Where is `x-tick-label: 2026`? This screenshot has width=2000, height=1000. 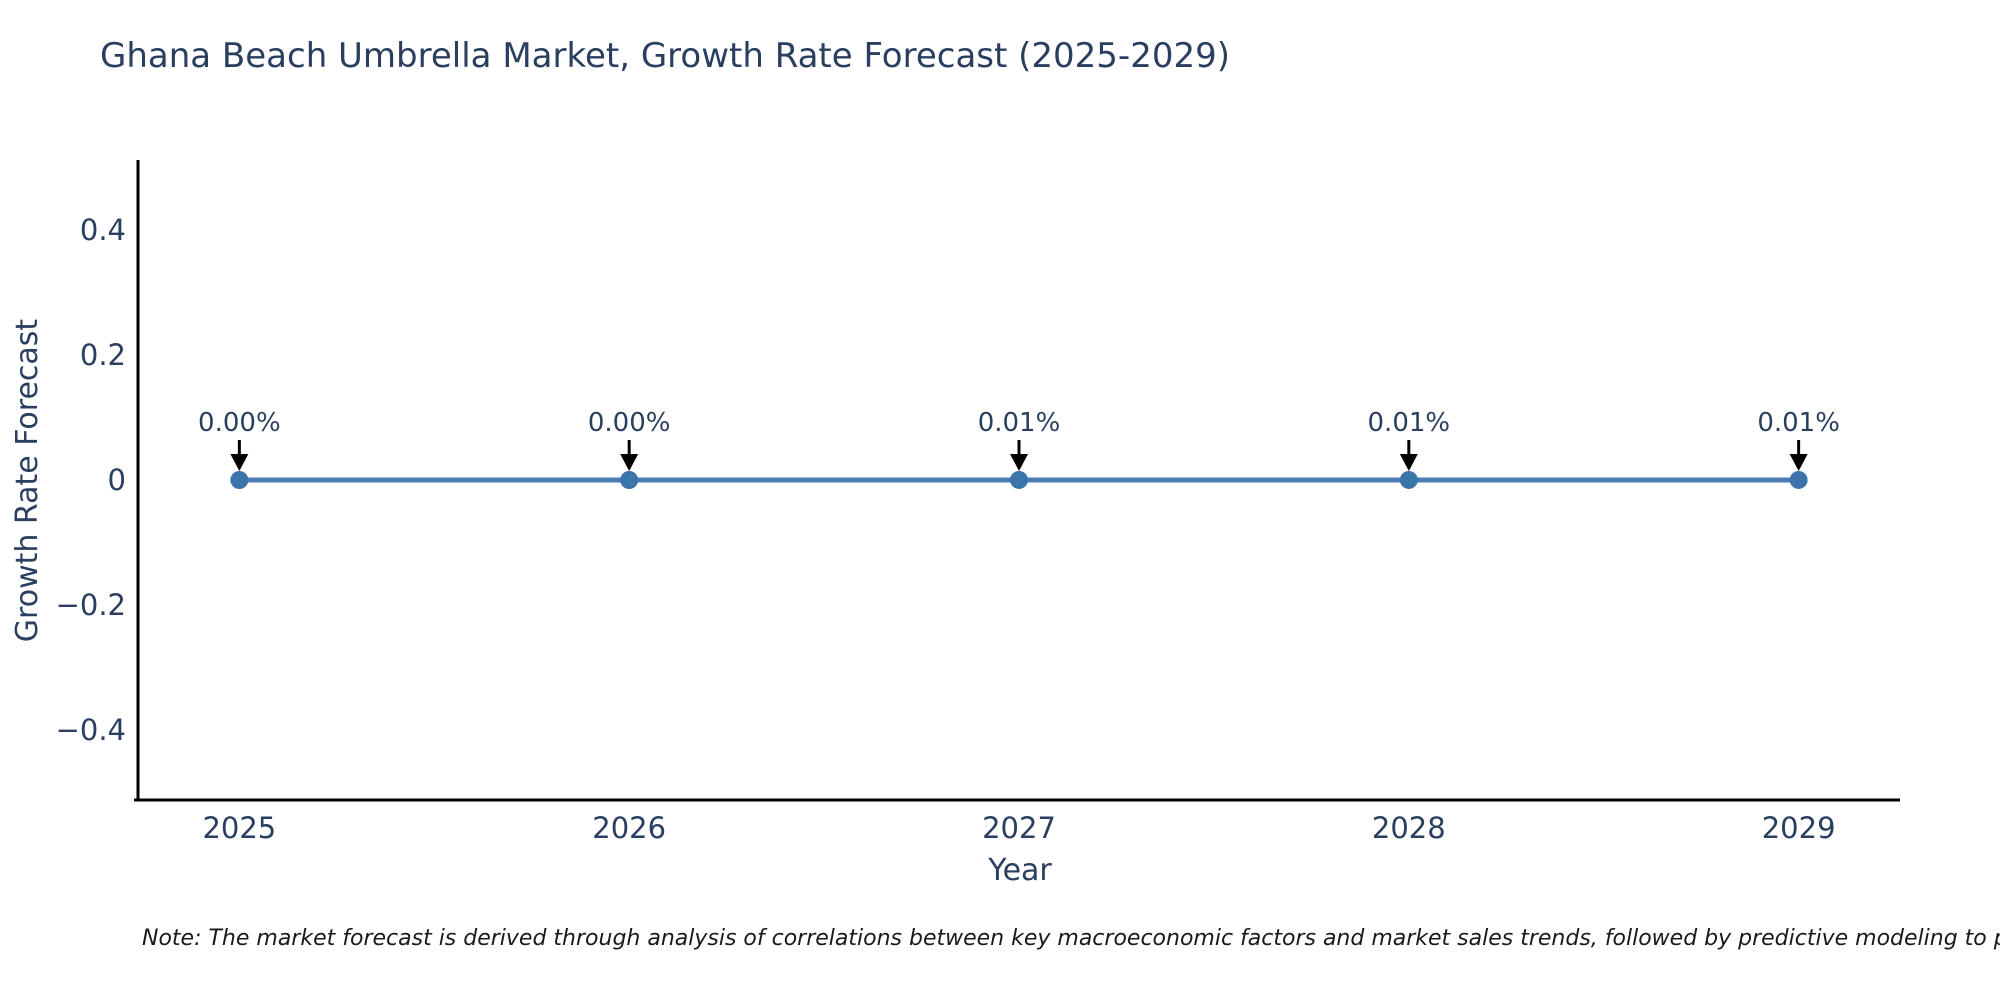
x-tick-label: 2026 is located at coordinates (629, 828).